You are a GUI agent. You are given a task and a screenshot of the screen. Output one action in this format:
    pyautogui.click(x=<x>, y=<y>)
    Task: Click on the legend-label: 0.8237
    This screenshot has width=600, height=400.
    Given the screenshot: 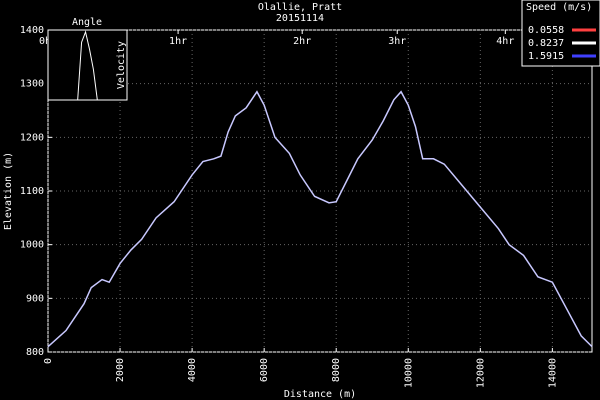 What is the action you would take?
    pyautogui.click(x=546, y=43)
    